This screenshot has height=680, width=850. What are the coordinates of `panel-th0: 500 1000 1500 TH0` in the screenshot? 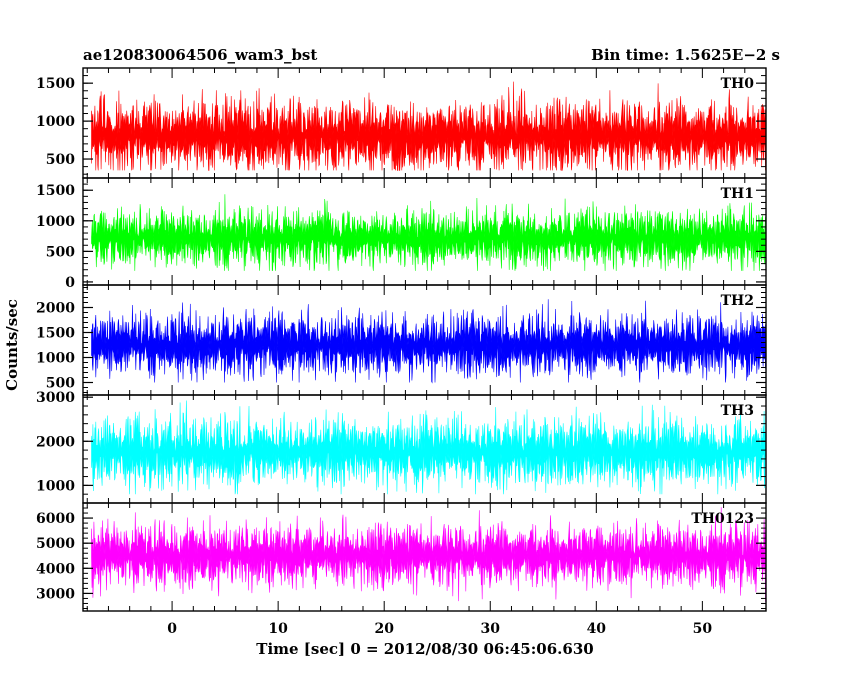 It's located at (401, 123).